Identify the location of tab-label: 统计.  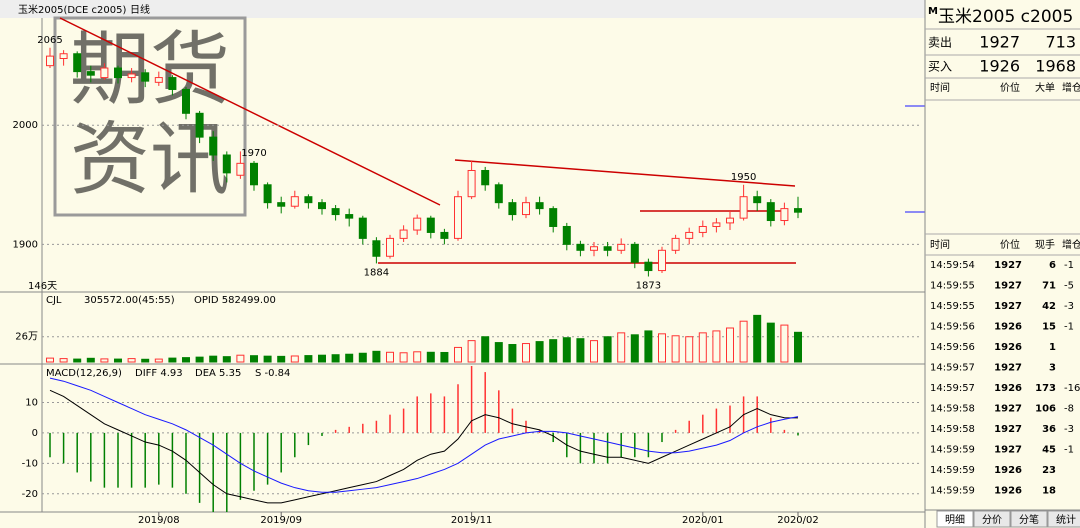
(1066, 519).